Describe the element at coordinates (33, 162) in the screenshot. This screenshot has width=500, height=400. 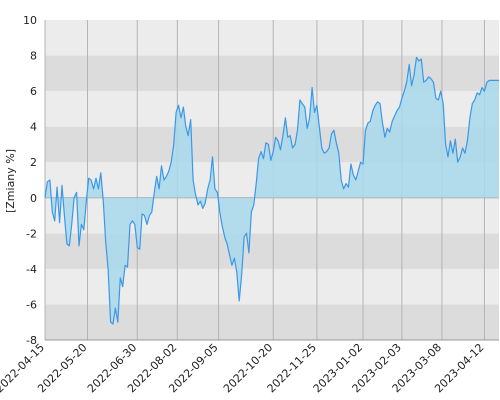
I see `y-tick-label: 2` at that location.